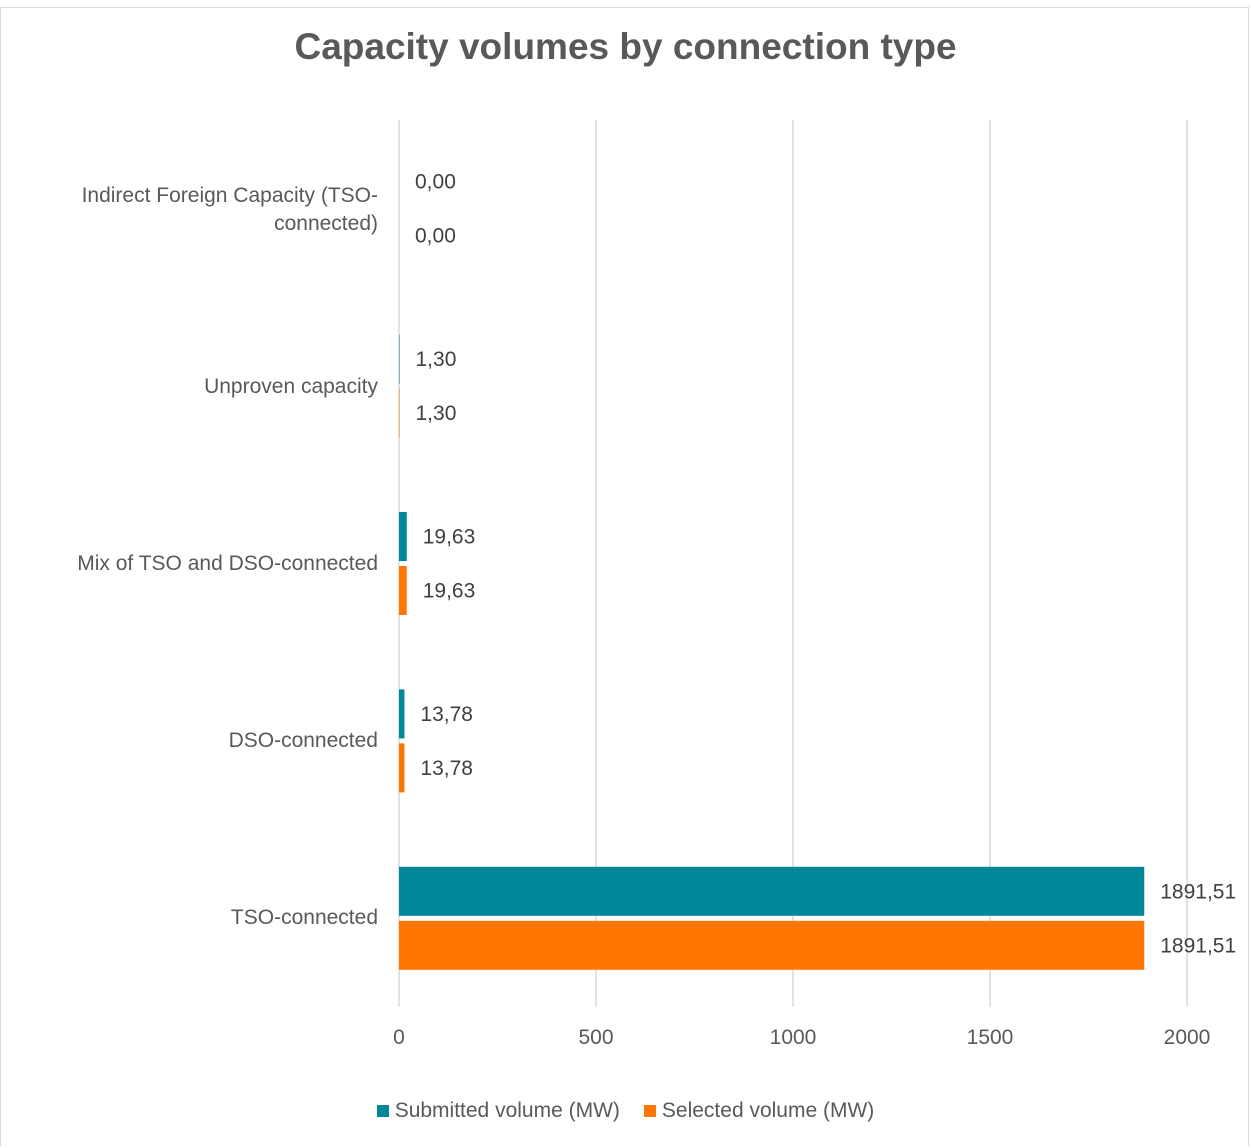 The width and height of the screenshot is (1251, 1148). What do you see at coordinates (446, 714) in the screenshot?
I see `data-label-submitted-dso-connected: 13,78` at bounding box center [446, 714].